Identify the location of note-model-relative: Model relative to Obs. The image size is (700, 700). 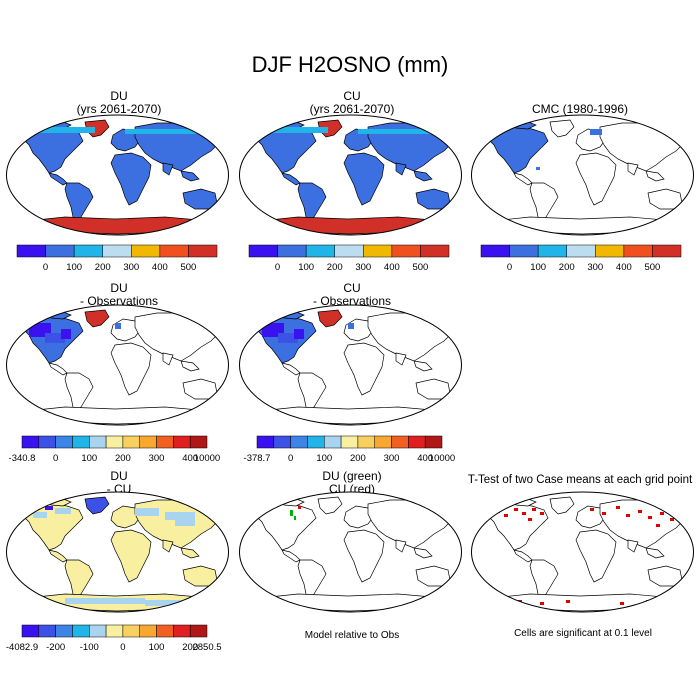
(352, 635).